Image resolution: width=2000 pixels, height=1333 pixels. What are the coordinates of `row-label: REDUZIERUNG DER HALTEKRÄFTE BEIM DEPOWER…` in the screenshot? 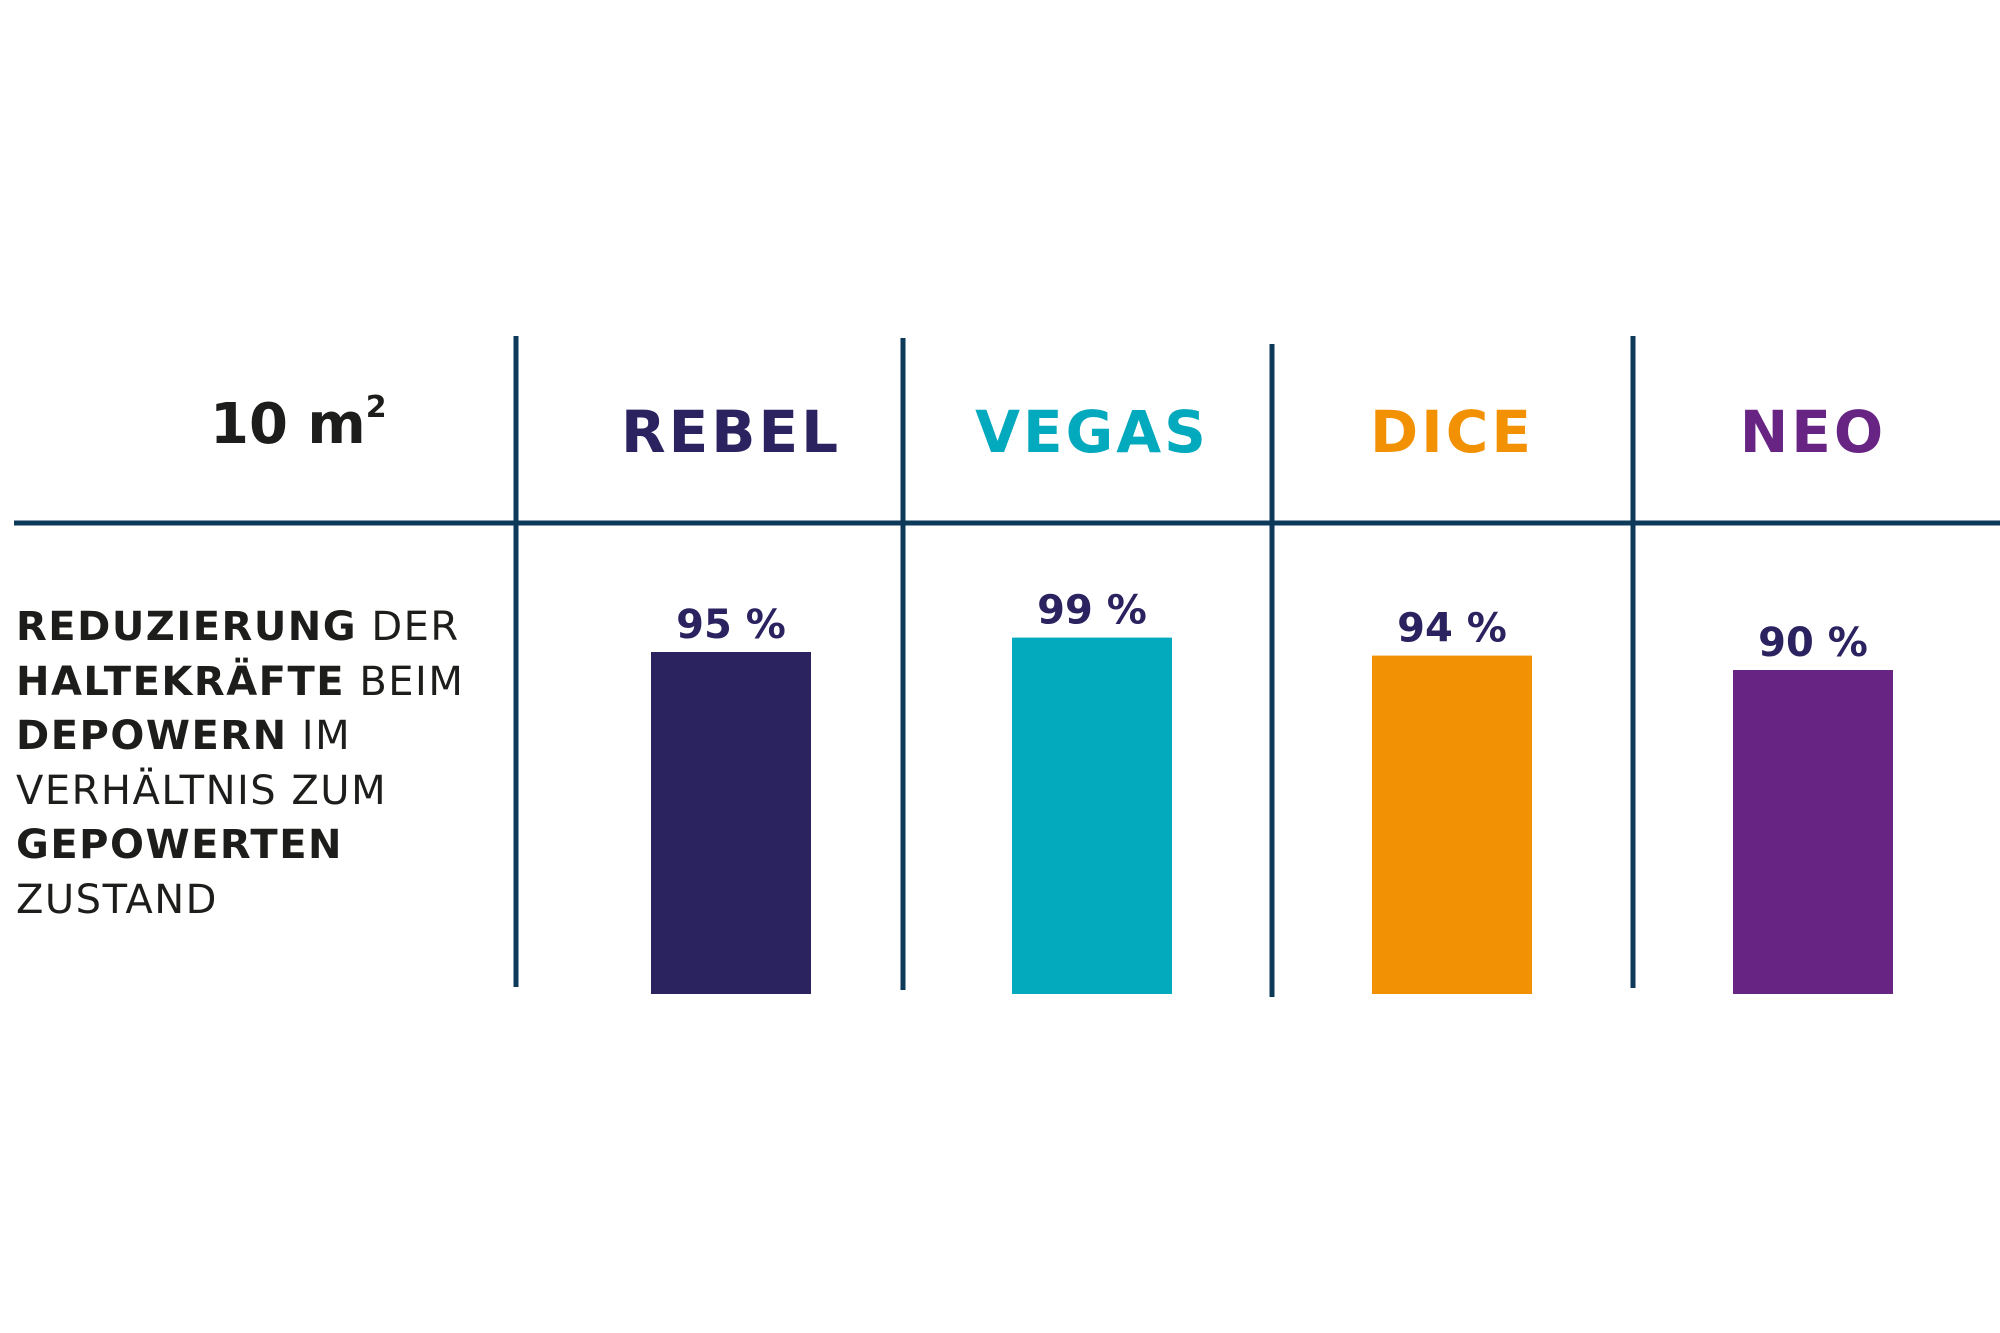 It's located at (256, 763).